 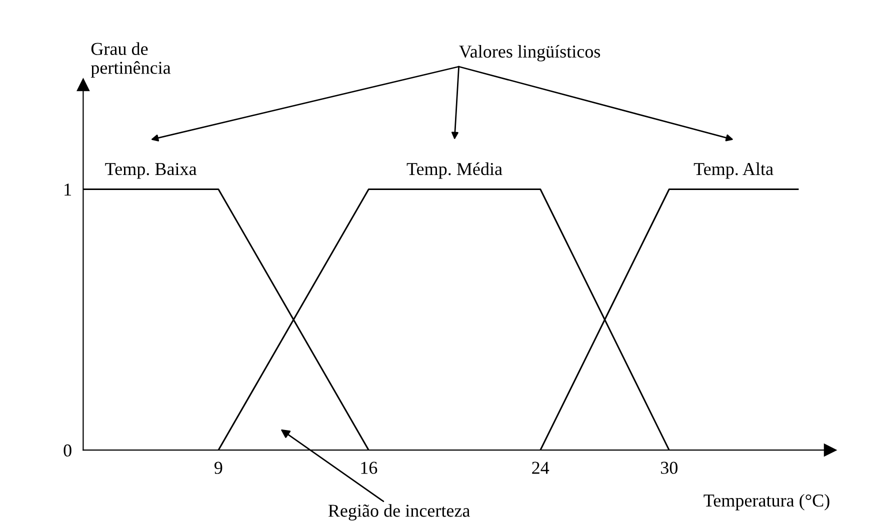 What do you see at coordinates (767, 502) in the screenshot?
I see `x-axis-title: Temperatura (°C)` at bounding box center [767, 502].